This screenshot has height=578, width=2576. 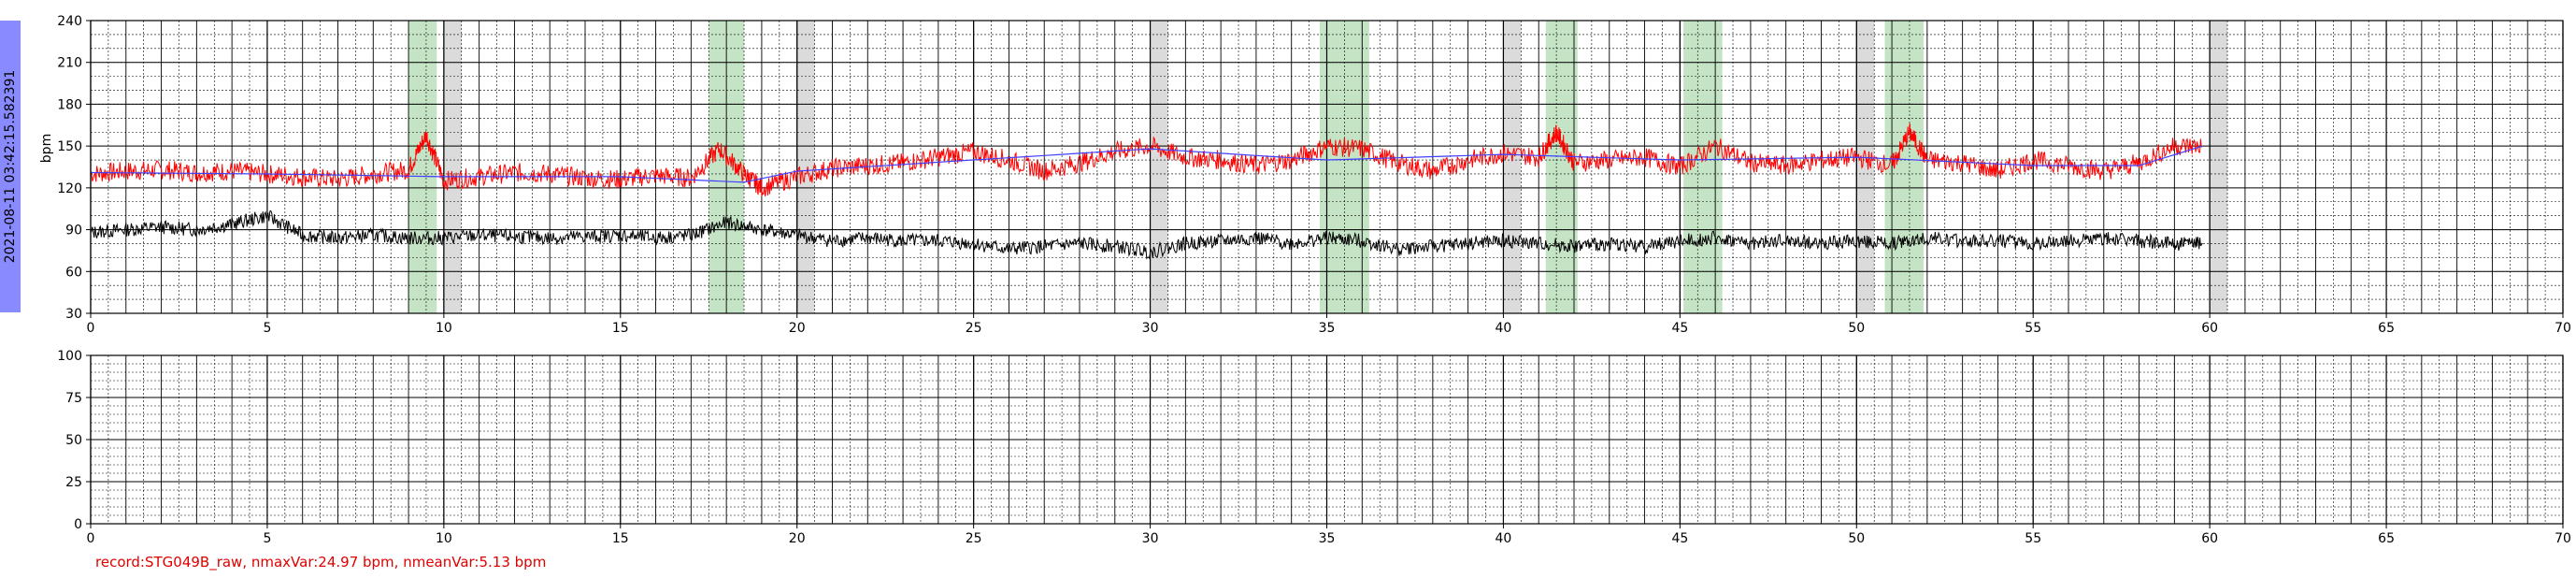 What do you see at coordinates (73, 272) in the screenshot?
I see `y-tick-label: 60` at bounding box center [73, 272].